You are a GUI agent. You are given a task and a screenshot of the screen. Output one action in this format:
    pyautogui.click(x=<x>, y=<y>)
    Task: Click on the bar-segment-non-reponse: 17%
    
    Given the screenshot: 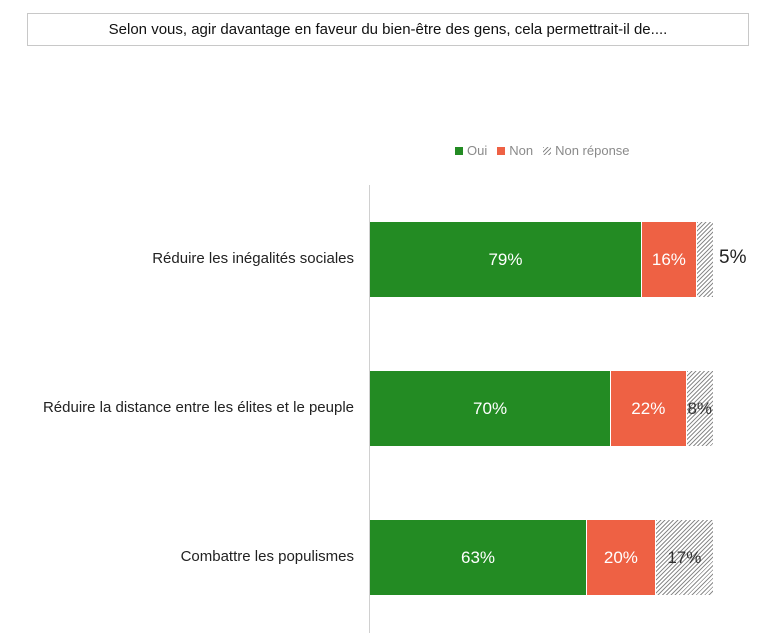 What is the action you would take?
    pyautogui.click(x=683, y=557)
    